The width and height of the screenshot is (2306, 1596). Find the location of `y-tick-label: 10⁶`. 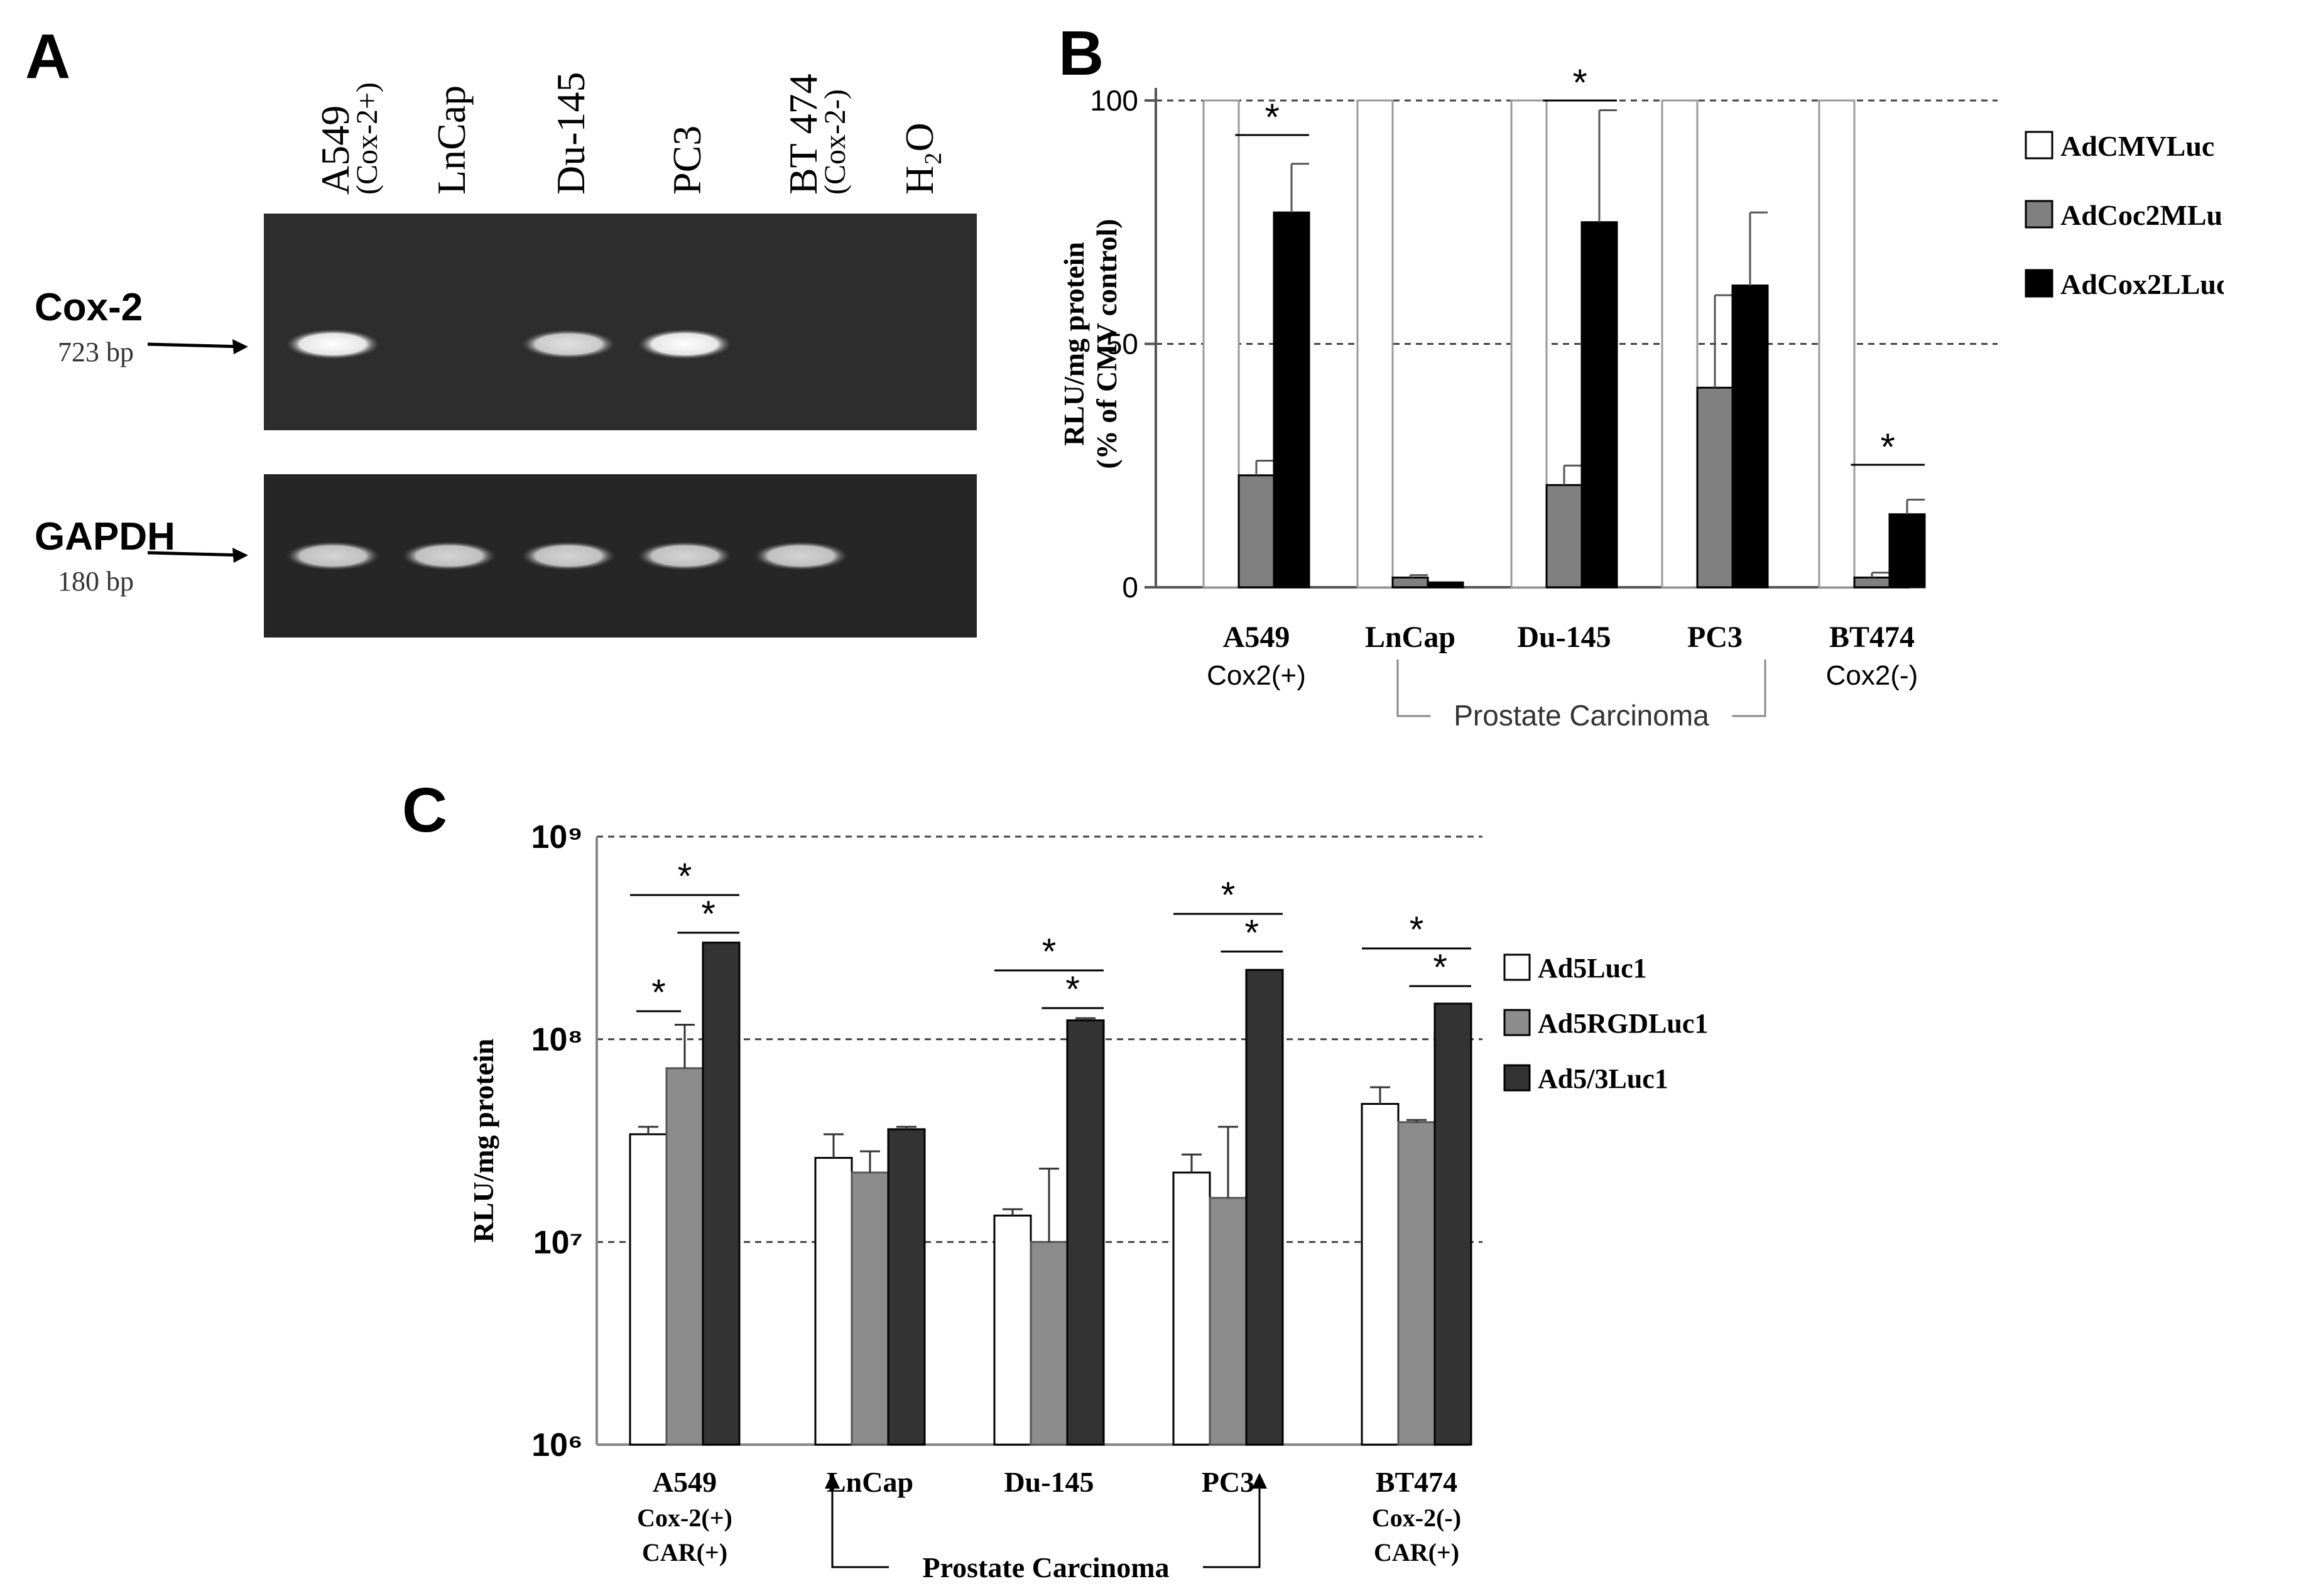

y-tick-label: 10⁶ is located at coordinates (557, 1445).